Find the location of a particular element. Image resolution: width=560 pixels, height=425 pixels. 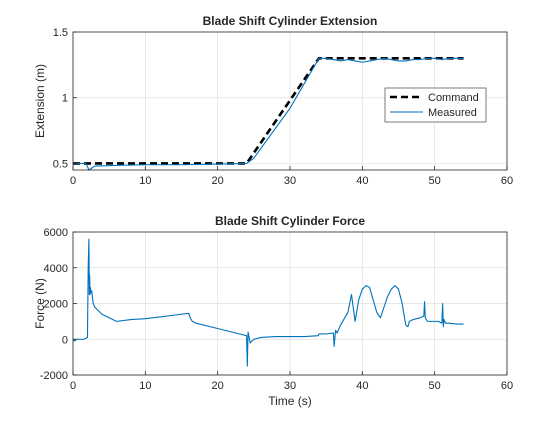

extension-x-tick-label: 60 is located at coordinates (507, 181).